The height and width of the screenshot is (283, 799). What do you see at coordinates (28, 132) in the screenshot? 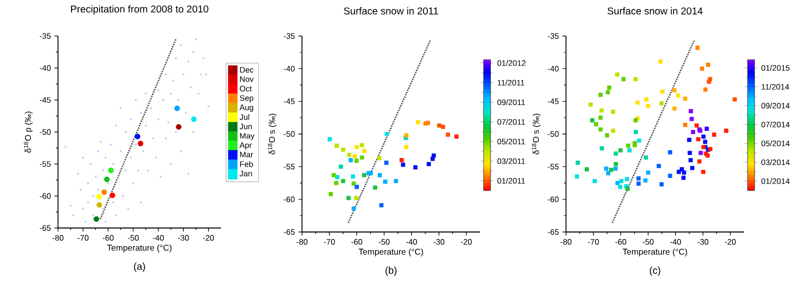
I see `y-axis-title: δ$^{18}$O p (‰)` at bounding box center [28, 132].